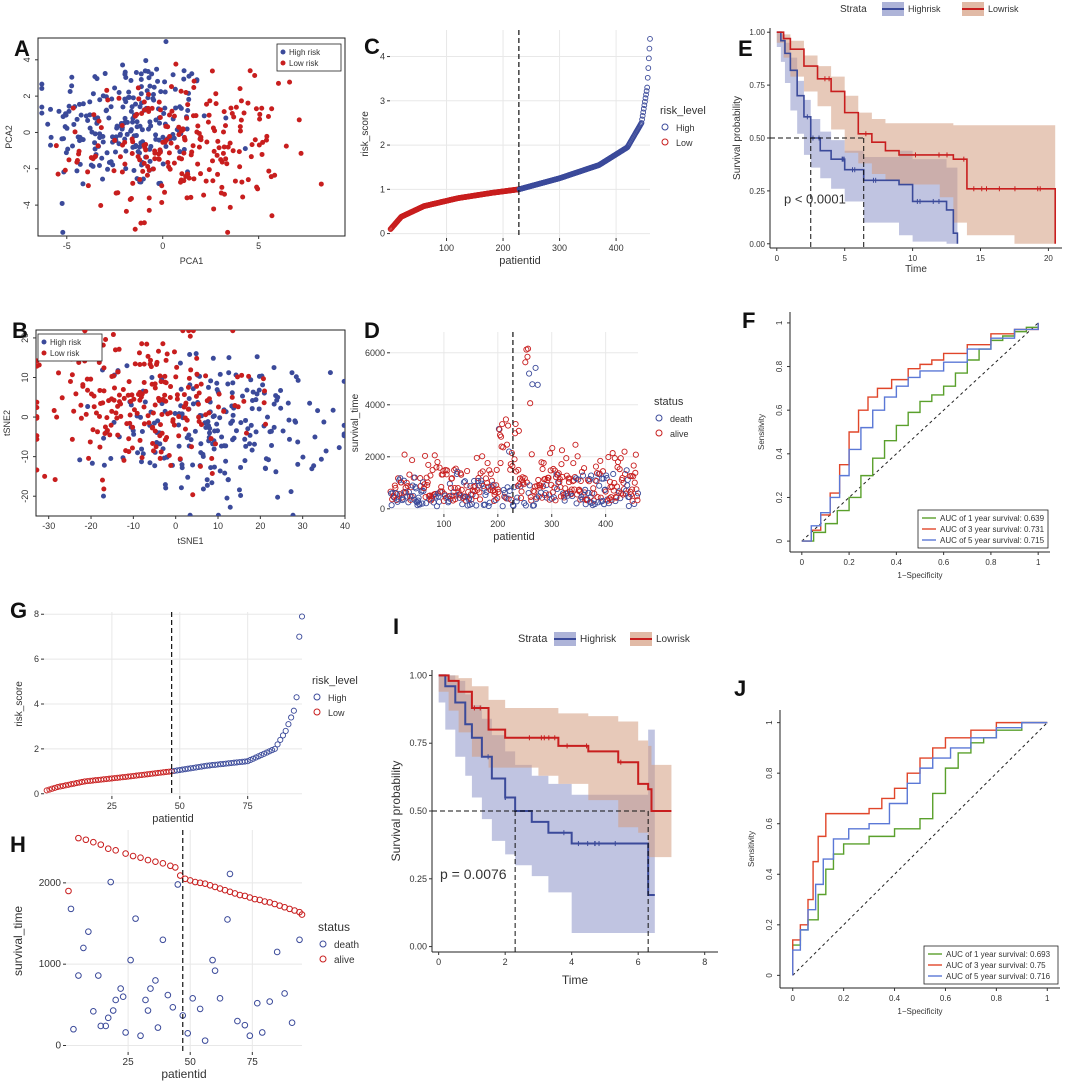  Describe the element at coordinates (815, 199) in the screenshot. I see `p-value-annotation: p < 0.0001` at that location.